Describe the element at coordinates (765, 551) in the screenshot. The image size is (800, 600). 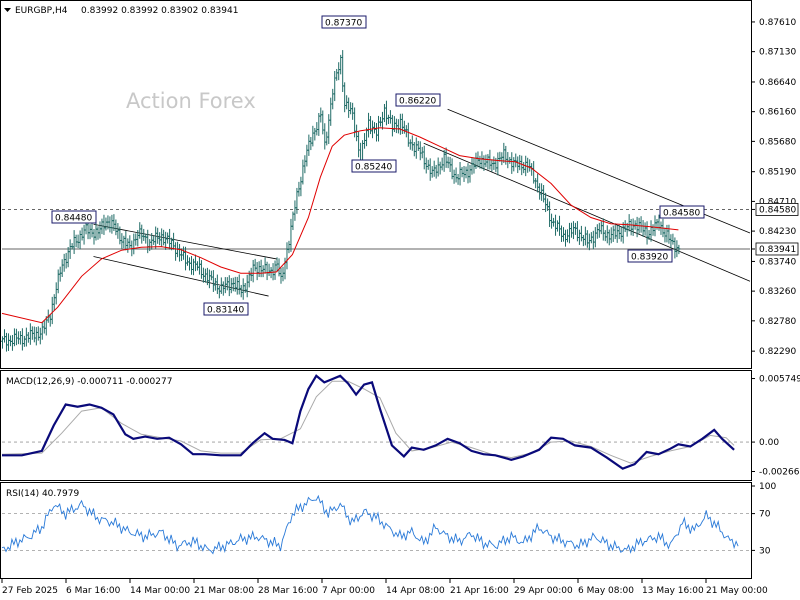
I see `rsi-tick-label: 30` at that location.